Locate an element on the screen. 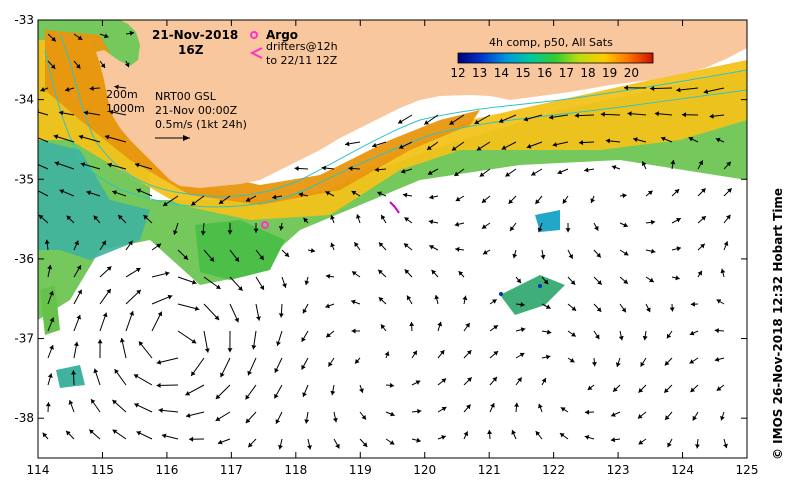  map-hour: 16Z is located at coordinates (191, 50).